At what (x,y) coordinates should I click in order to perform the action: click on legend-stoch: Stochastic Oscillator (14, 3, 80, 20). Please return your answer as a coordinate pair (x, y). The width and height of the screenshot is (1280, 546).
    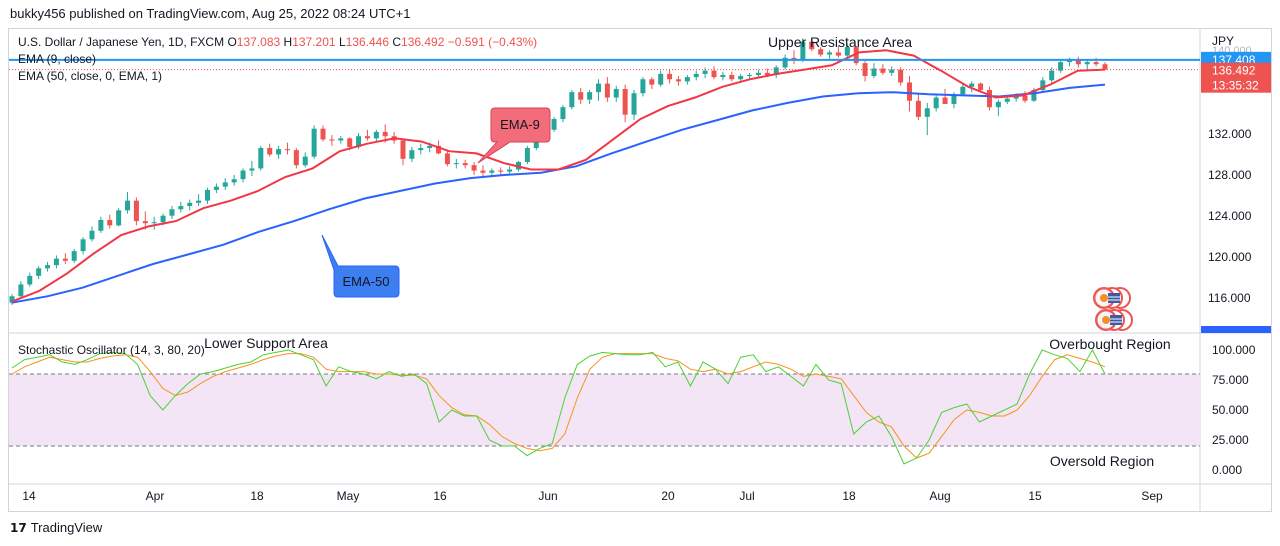
    Looking at the image, I should click on (111, 350).